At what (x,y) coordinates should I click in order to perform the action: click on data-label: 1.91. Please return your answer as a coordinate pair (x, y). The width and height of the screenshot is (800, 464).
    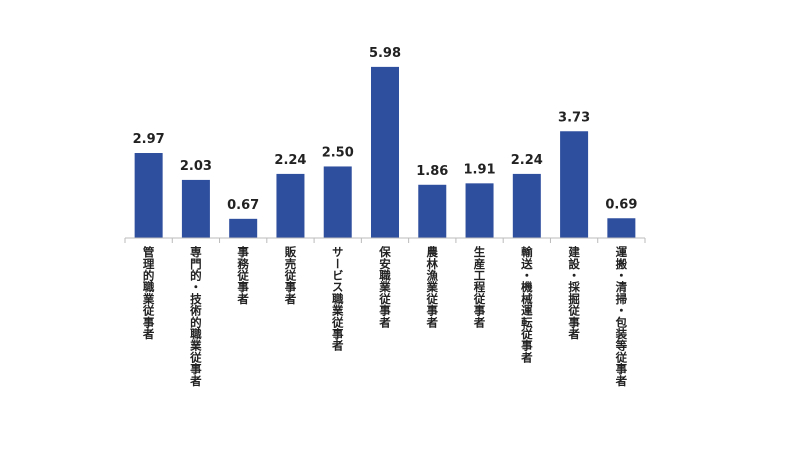
    Looking at the image, I should click on (480, 169).